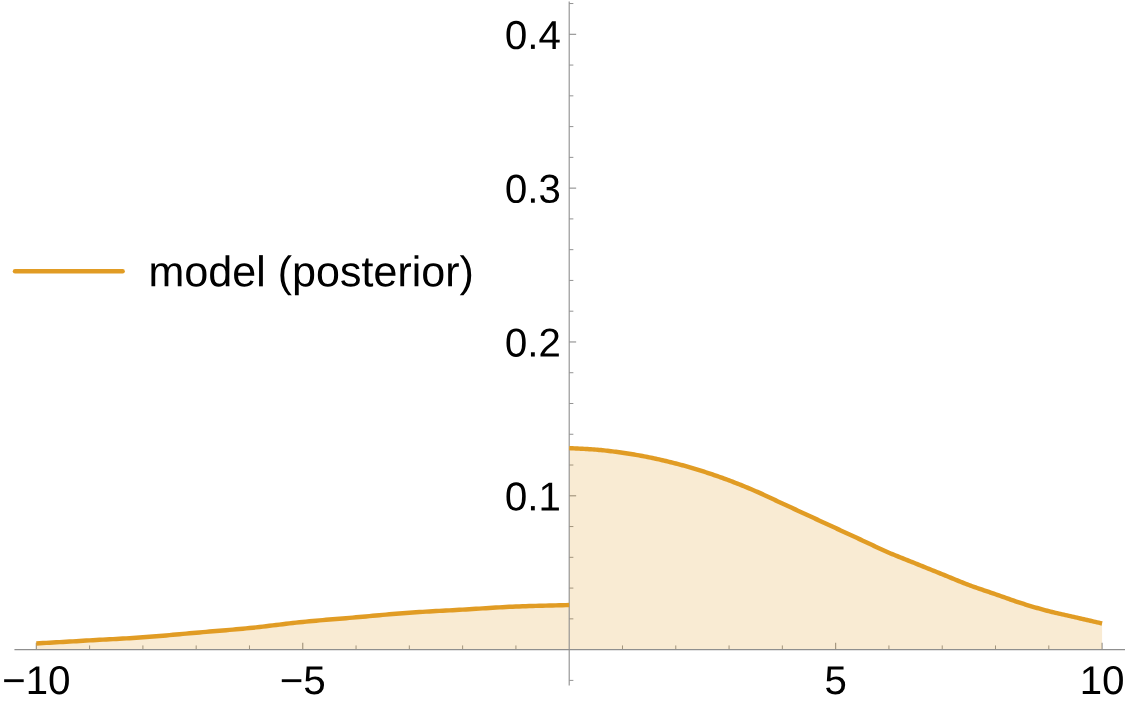  Describe the element at coordinates (303, 680) in the screenshot. I see `x-tick-label: −5` at that location.